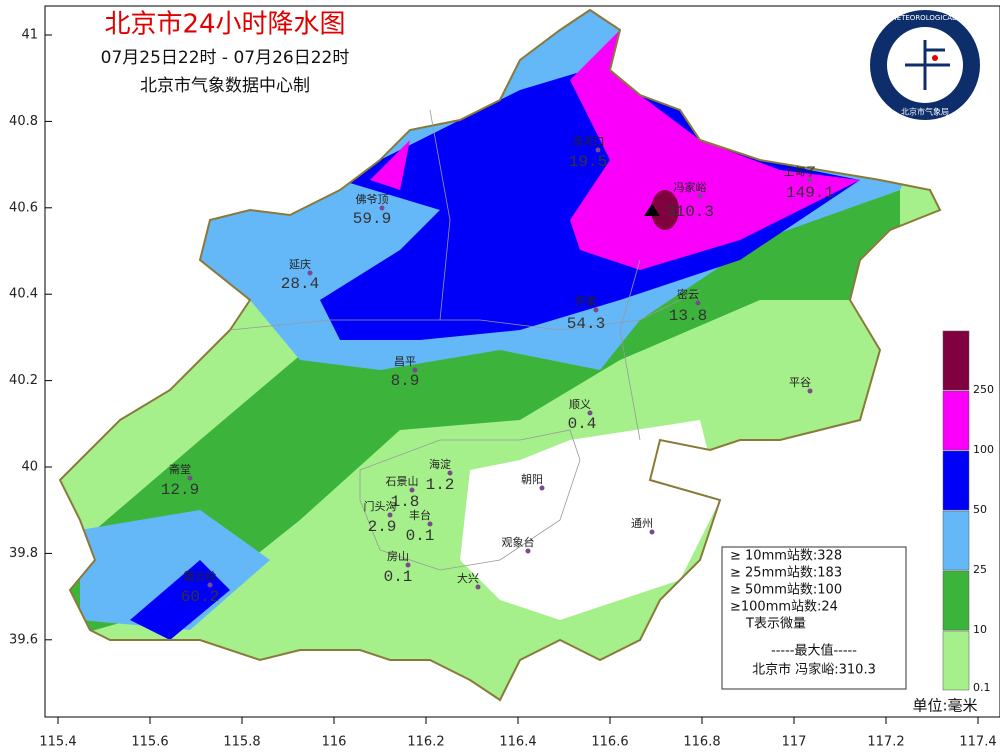 The height and width of the screenshot is (756, 1000). Describe the element at coordinates (405, 502) in the screenshot. I see `station-value: 1.8` at that location.